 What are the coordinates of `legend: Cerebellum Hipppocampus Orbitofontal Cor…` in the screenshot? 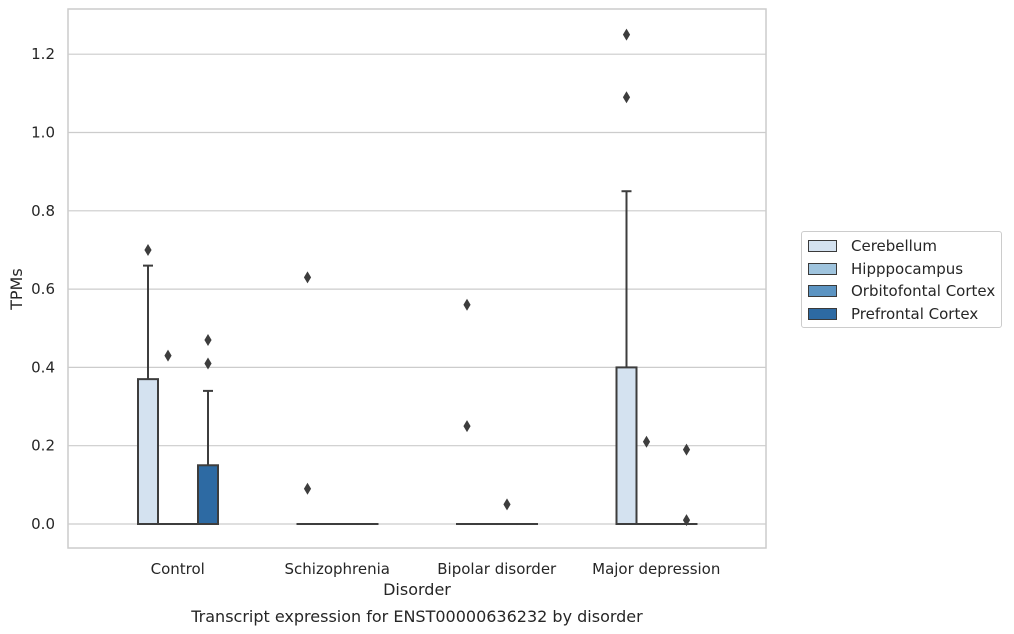 It's located at (901, 279).